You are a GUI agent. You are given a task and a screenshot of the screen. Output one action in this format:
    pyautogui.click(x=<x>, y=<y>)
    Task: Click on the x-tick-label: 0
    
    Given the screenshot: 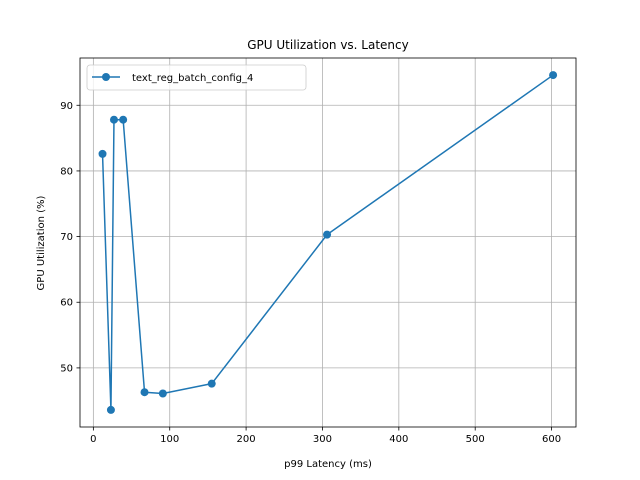 What is the action you would take?
    pyautogui.click(x=93, y=439)
    